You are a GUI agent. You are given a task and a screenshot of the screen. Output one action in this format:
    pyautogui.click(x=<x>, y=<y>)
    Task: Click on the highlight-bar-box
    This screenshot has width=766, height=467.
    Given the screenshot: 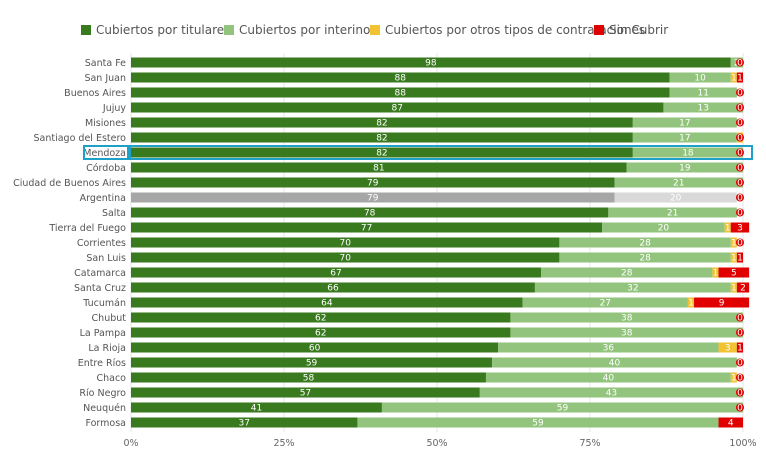 What is the action you would take?
    pyautogui.click(x=441, y=152)
    